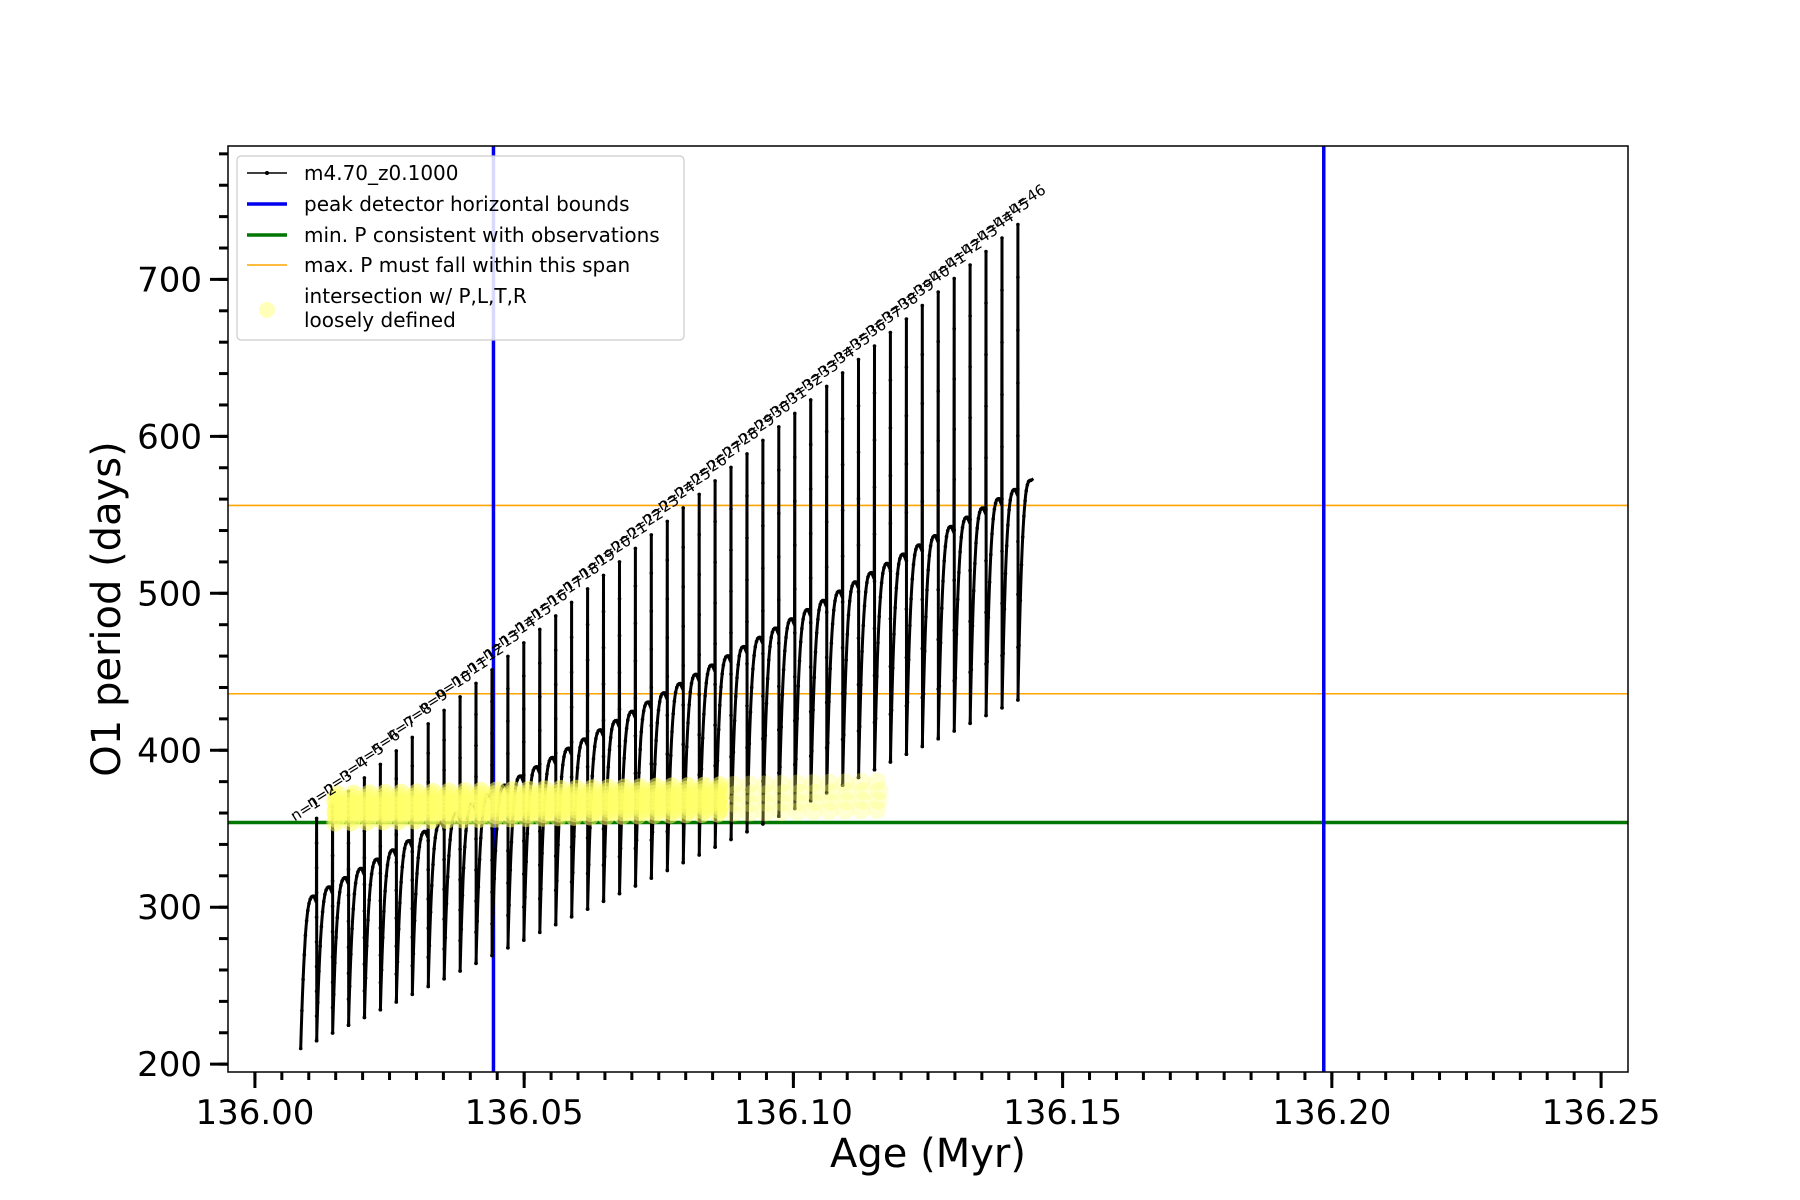 The image size is (1800, 1200). What do you see at coordinates (467, 204) in the screenshot?
I see `legend-label-blue: peak detector horizontal bounds` at bounding box center [467, 204].